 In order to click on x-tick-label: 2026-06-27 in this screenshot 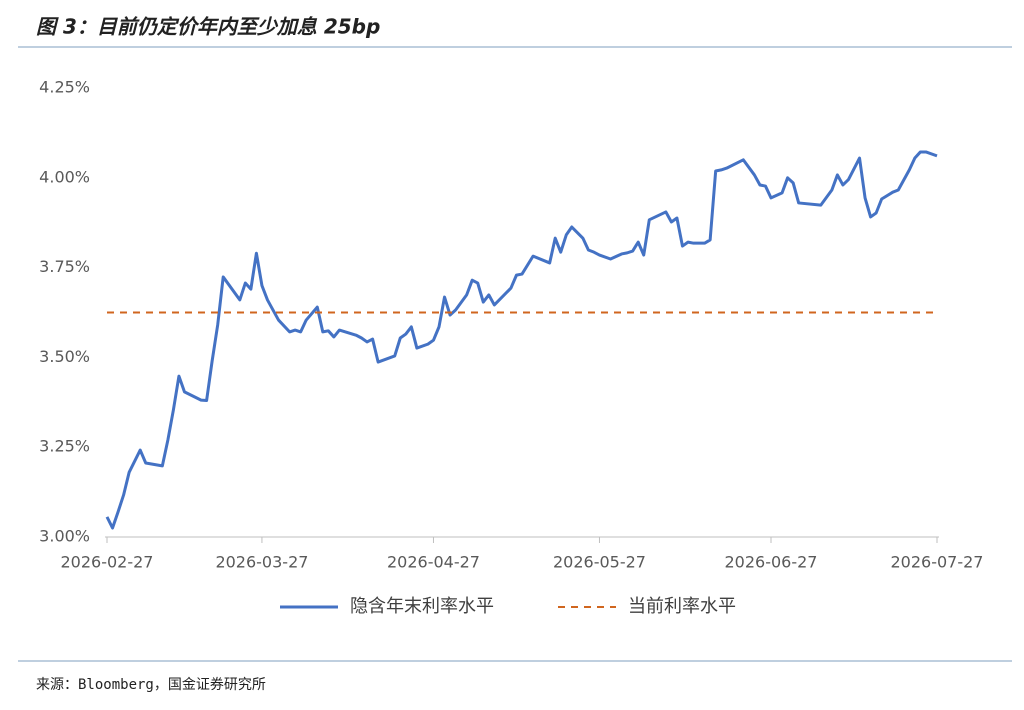, I will do `click(771, 562)`.